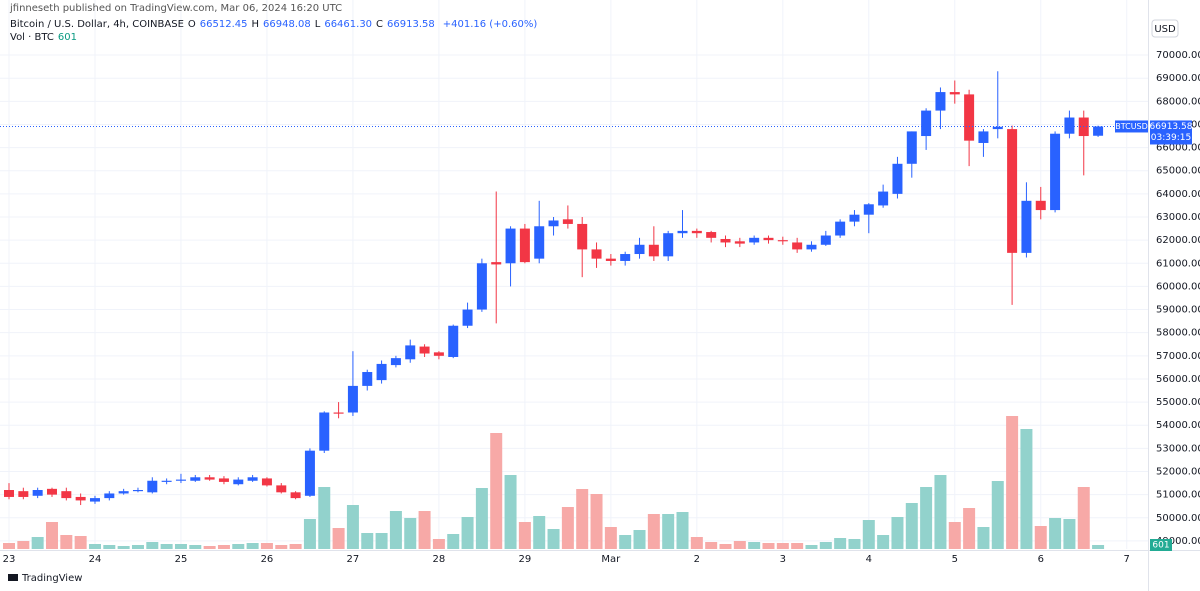  What do you see at coordinates (439, 559) in the screenshot?
I see `x-tick-label: 28` at bounding box center [439, 559].